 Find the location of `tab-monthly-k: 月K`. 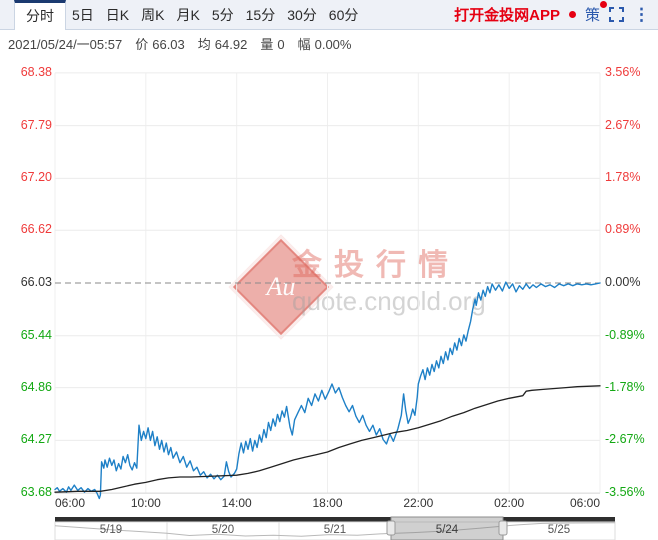

tab-monthly-k: 月K is located at coordinates (188, 15).